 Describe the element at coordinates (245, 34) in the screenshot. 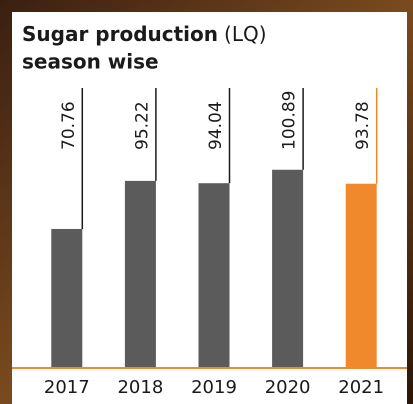

I see `title-unit: (LQ)` at that location.